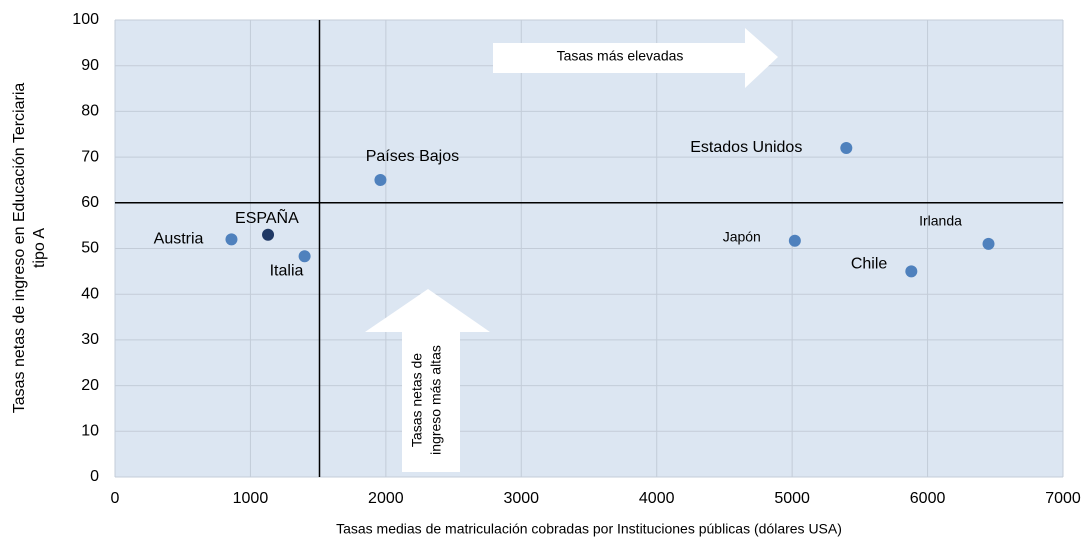 This screenshot has width=1087, height=543. I want to click on x-tick-label: 7000, so click(1063, 498).